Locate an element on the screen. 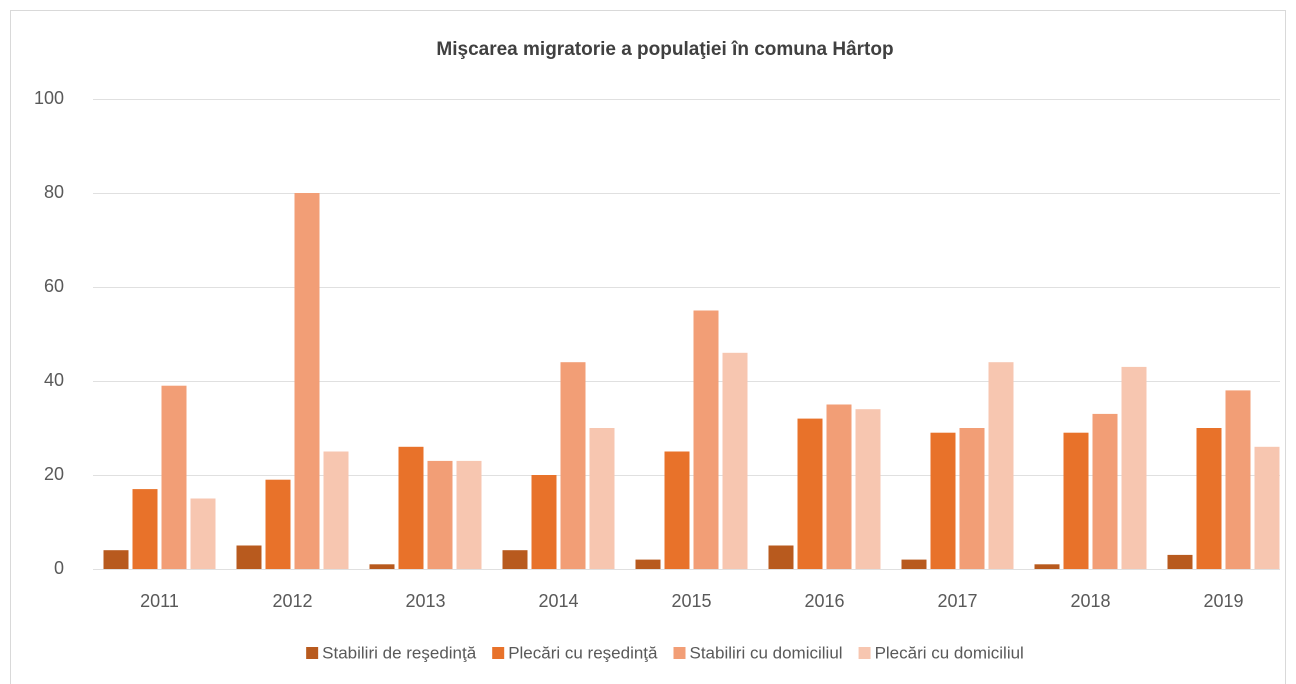 This screenshot has height=684, width=1296. x-tick-label: 2015 is located at coordinates (691, 601).